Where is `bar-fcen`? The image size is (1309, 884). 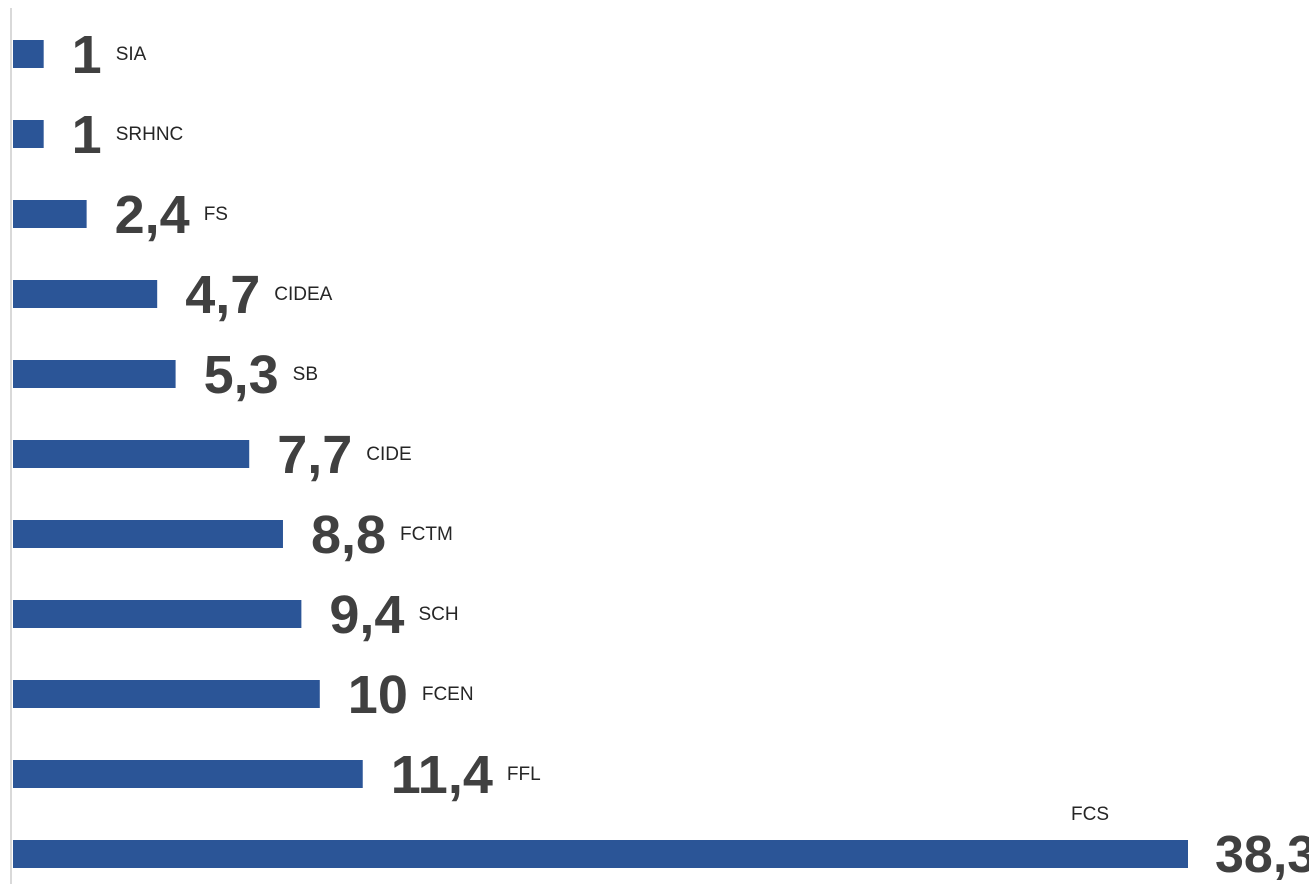 bar-fcen is located at coordinates (166, 694).